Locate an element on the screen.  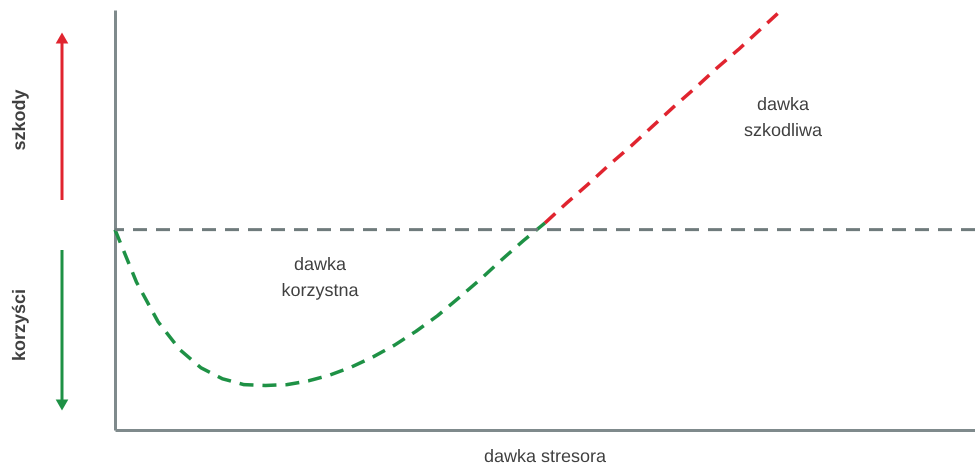
x-axis-title: dawka stresora is located at coordinates (546, 456).